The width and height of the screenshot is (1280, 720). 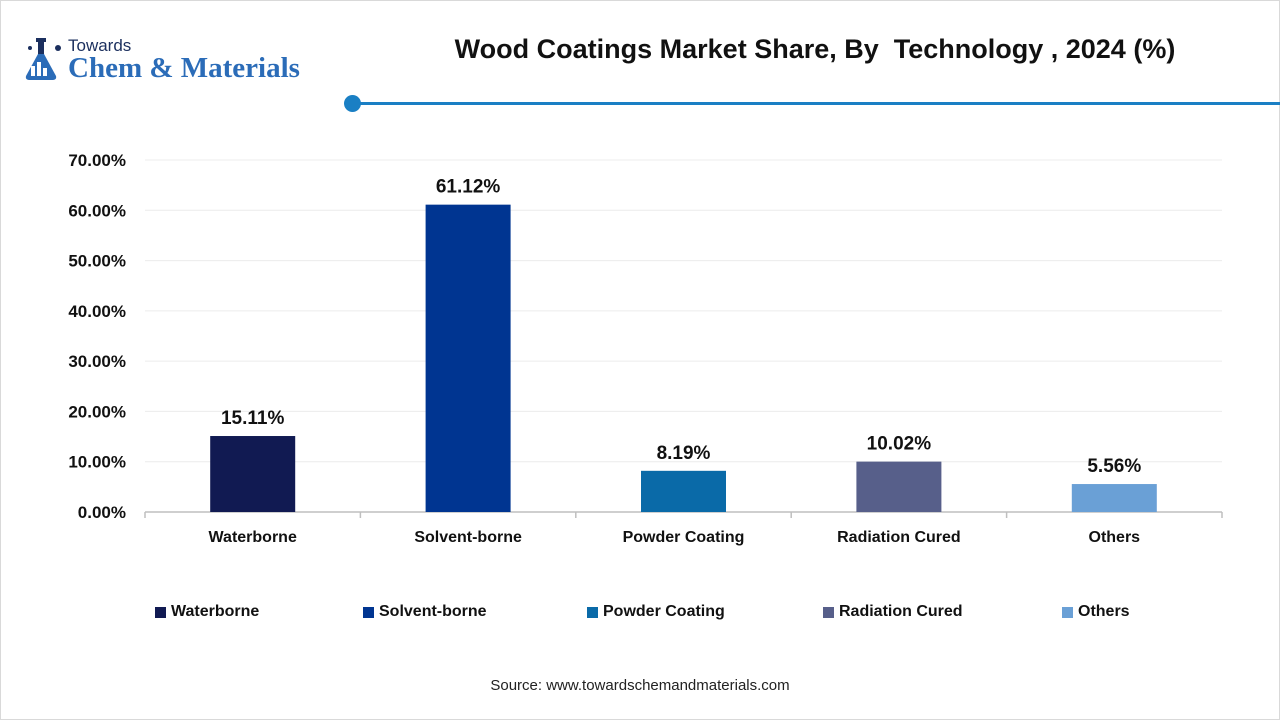 I want to click on legend-label: Waterborne, so click(x=215, y=611).